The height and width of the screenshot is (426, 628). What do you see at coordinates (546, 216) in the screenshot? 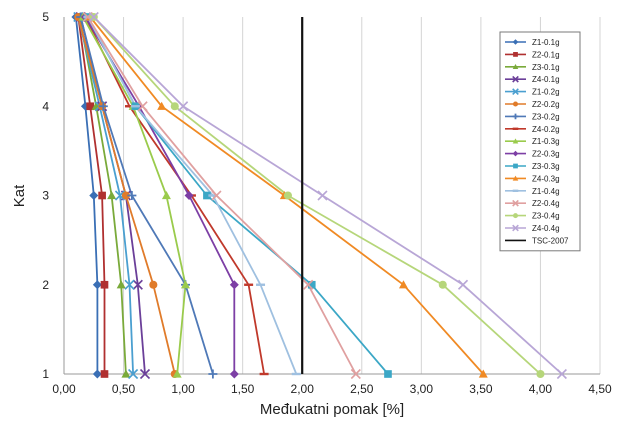
I see `legend-label-z3-0-4g: Z3-0.4g` at bounding box center [546, 216].